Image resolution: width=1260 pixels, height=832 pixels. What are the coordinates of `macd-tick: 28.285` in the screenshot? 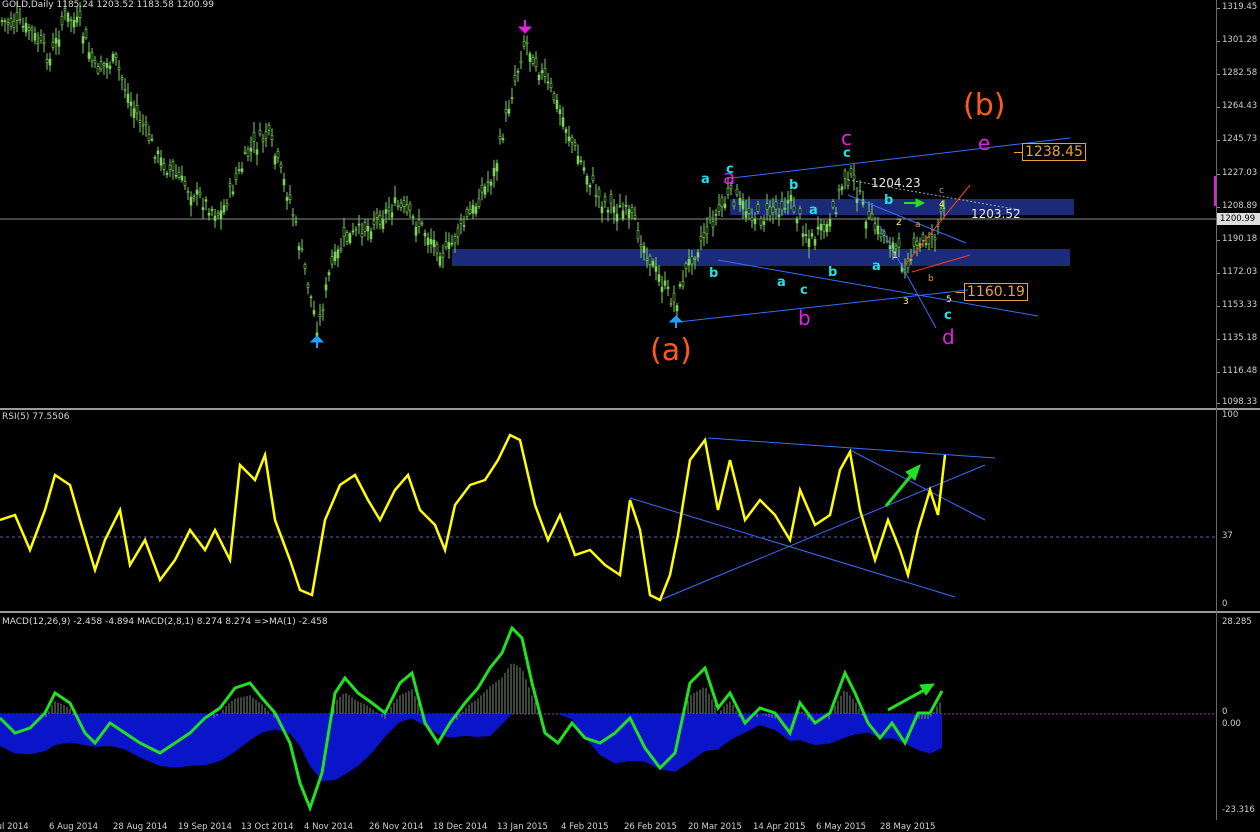 It's located at (1237, 622).